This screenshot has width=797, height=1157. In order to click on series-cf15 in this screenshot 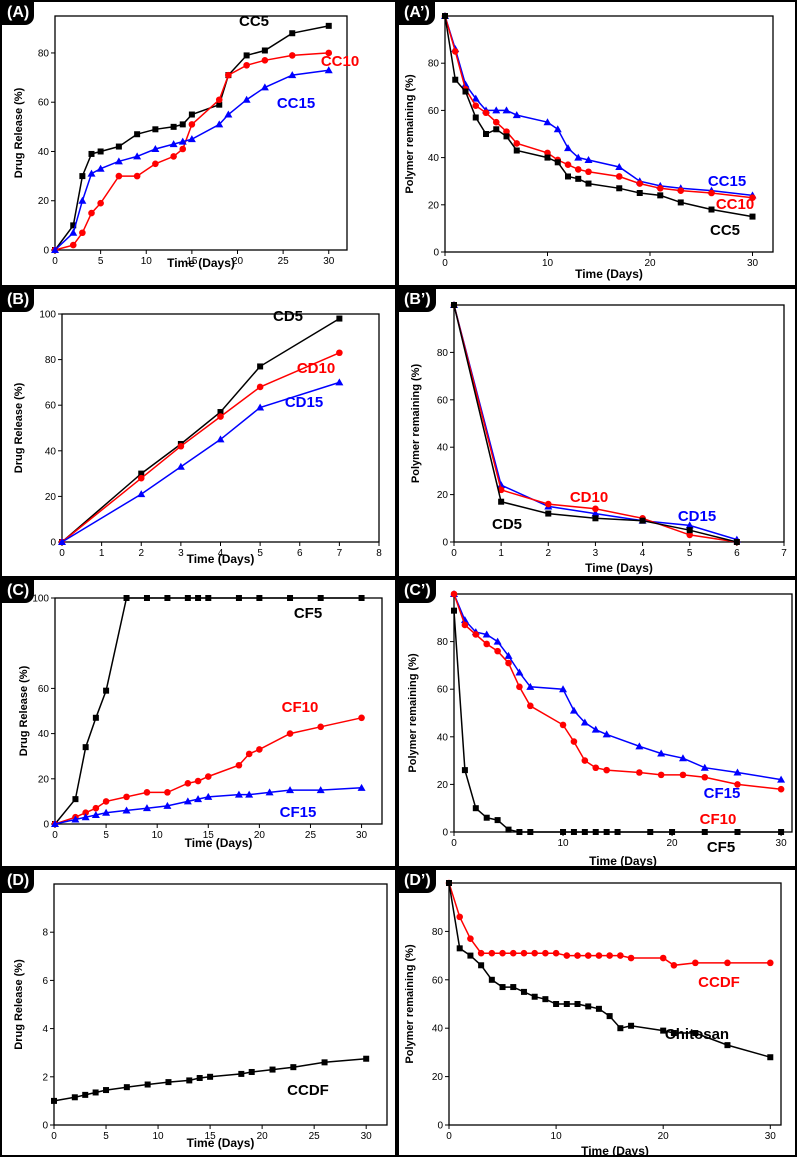, I will do `click(618, 686)`.